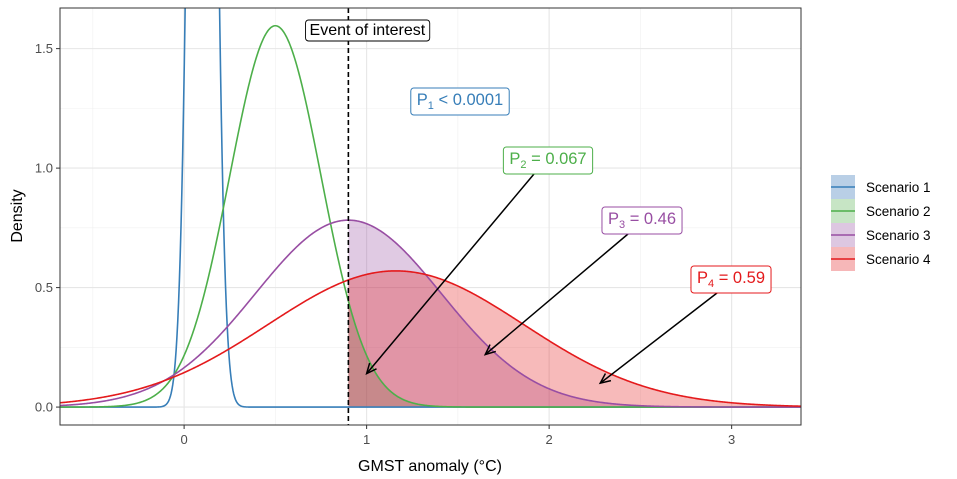  I want to click on legend-label: Scenario 1, so click(898, 187).